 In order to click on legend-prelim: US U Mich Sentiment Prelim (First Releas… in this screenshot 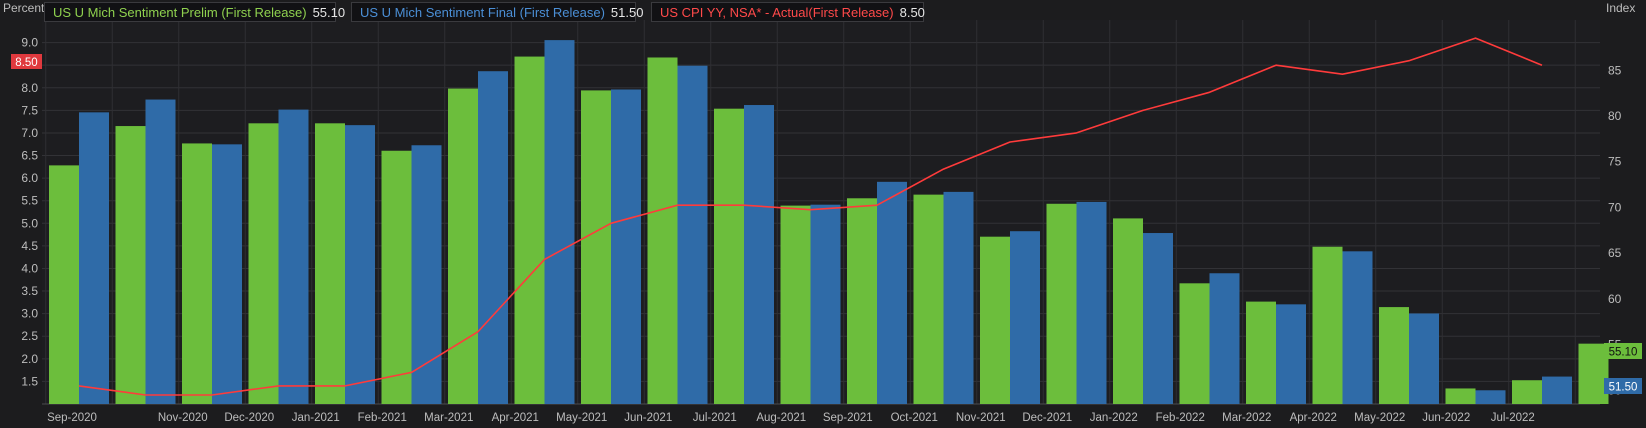, I will do `click(194, 12)`.